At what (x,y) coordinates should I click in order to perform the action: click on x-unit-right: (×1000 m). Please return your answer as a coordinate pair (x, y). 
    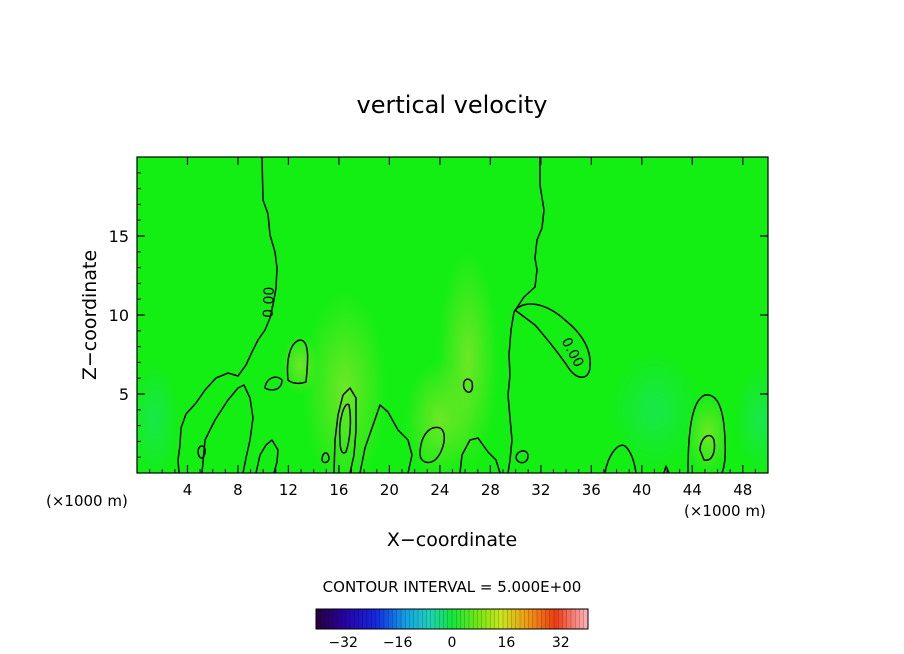
    Looking at the image, I should click on (725, 511).